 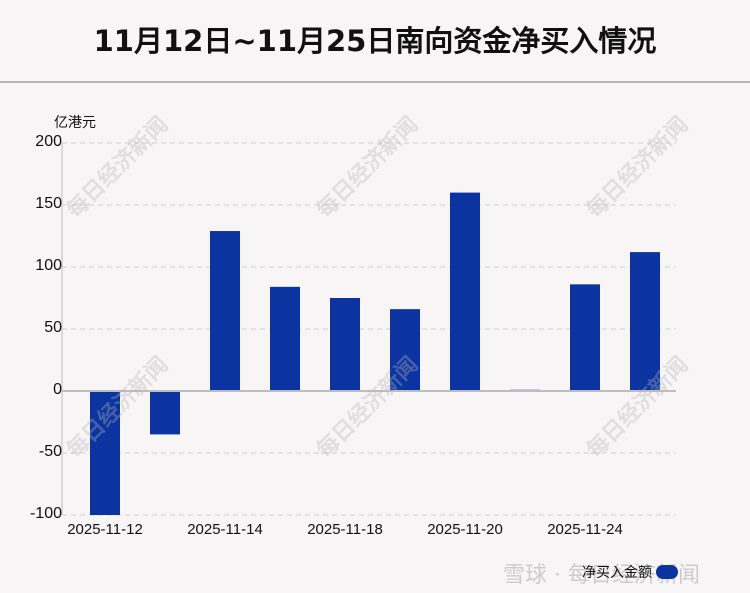 What do you see at coordinates (165, 413) in the screenshot?
I see `bar: 2025-11-13: -35` at bounding box center [165, 413].